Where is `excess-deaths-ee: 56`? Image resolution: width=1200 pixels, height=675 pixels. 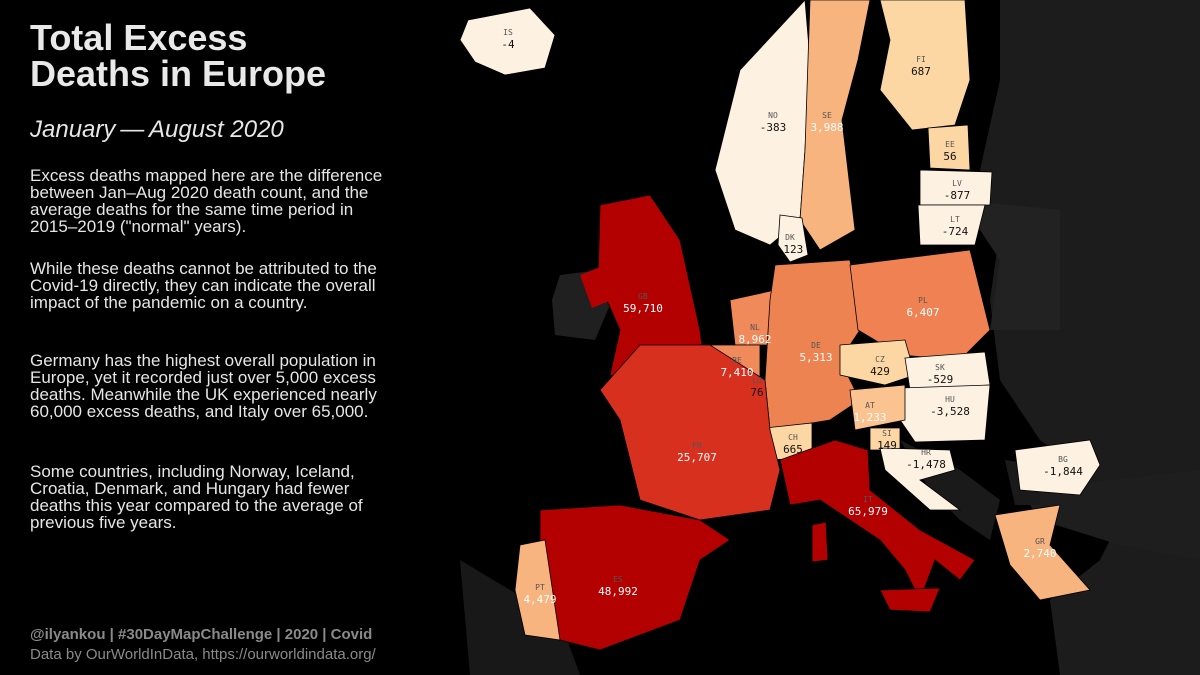 excess-deaths-ee: 56 is located at coordinates (949, 156).